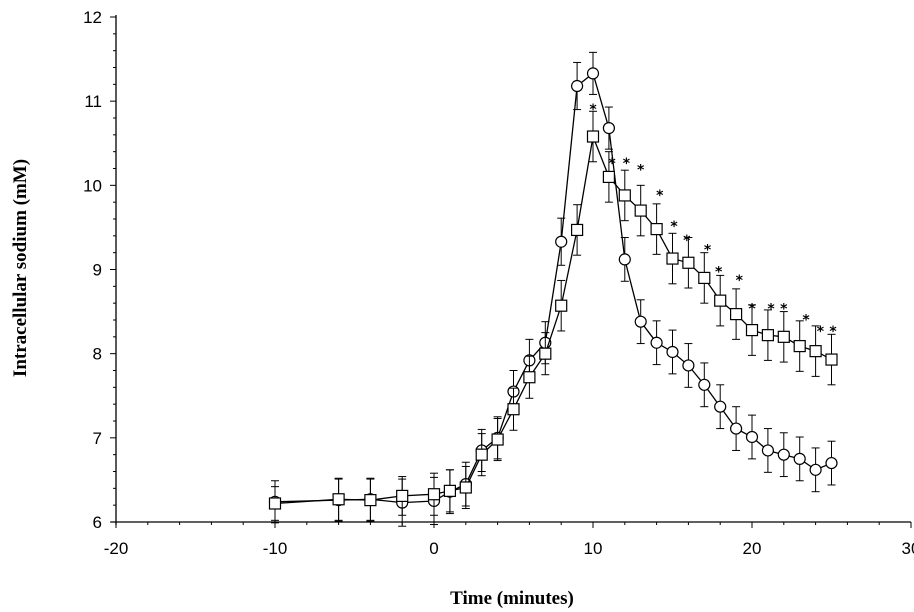 Image resolution: width=914 pixels, height=612 pixels. I want to click on y-tick-label: 7, so click(97, 438).